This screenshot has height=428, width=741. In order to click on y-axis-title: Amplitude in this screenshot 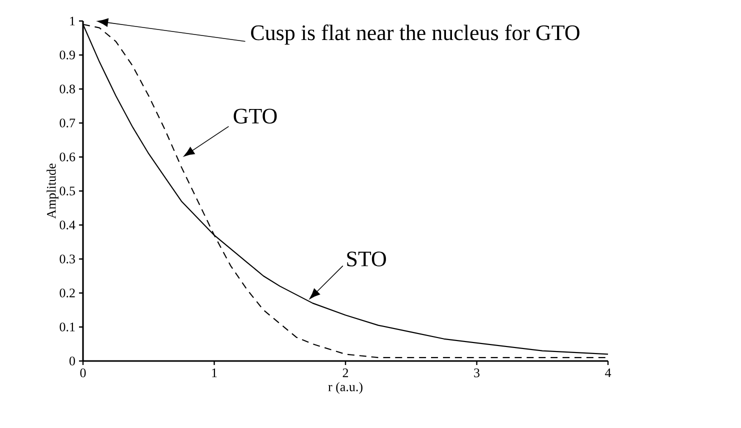, I will do `click(52, 191)`.